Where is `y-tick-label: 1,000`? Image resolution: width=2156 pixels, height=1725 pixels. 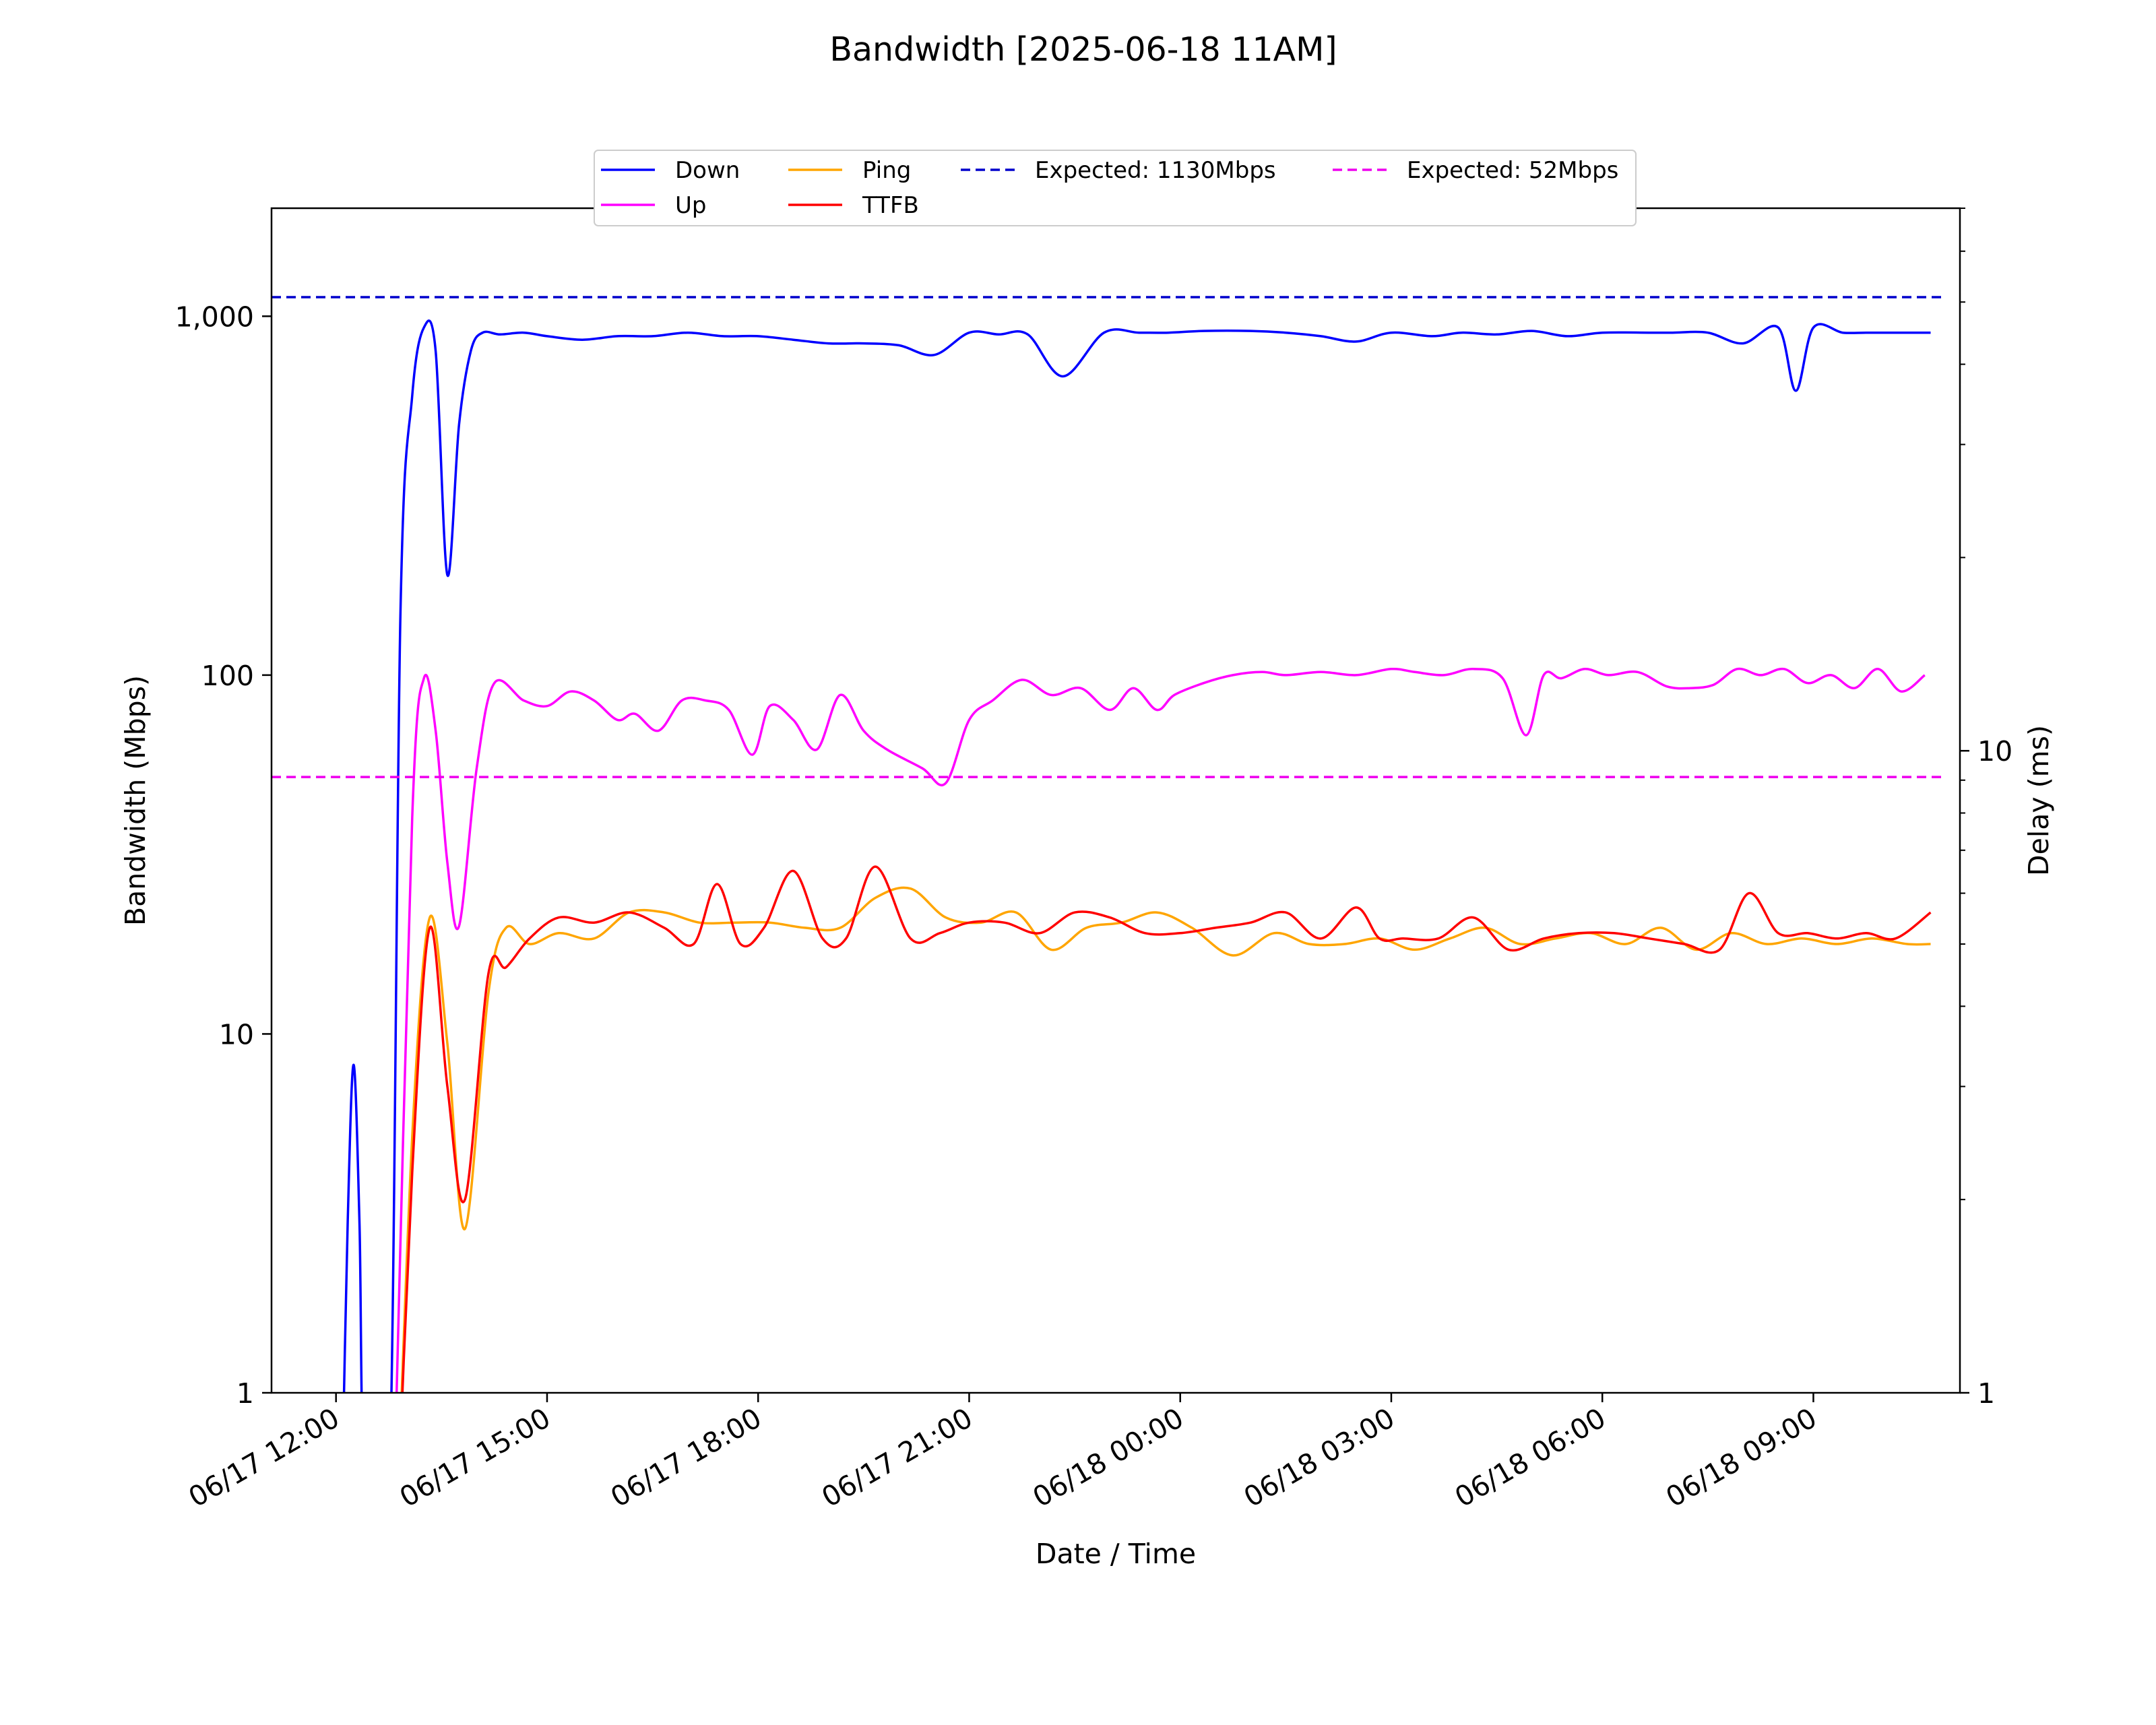
y-tick-label: 1,000 is located at coordinates (214, 317).